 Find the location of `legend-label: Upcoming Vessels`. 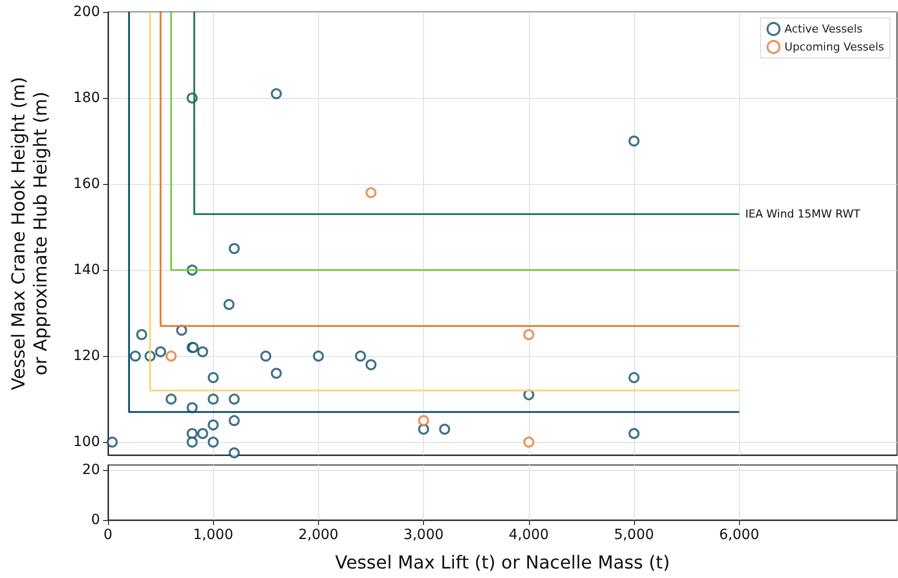

legend-label: Upcoming Vessels is located at coordinates (834, 47).